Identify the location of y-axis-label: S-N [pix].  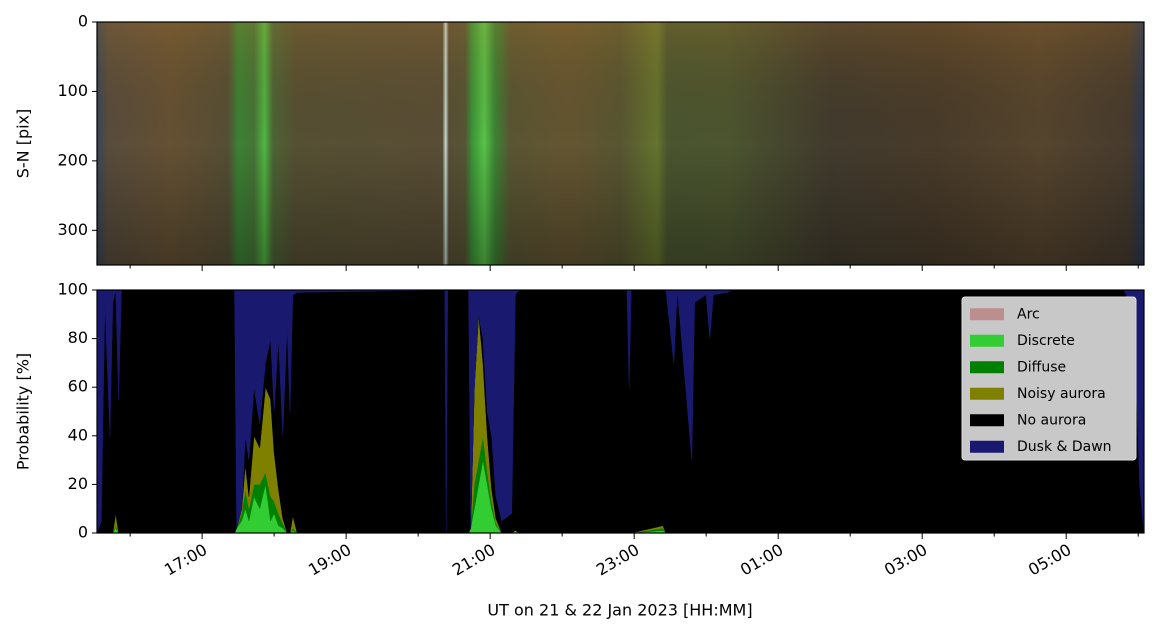
(23, 144).